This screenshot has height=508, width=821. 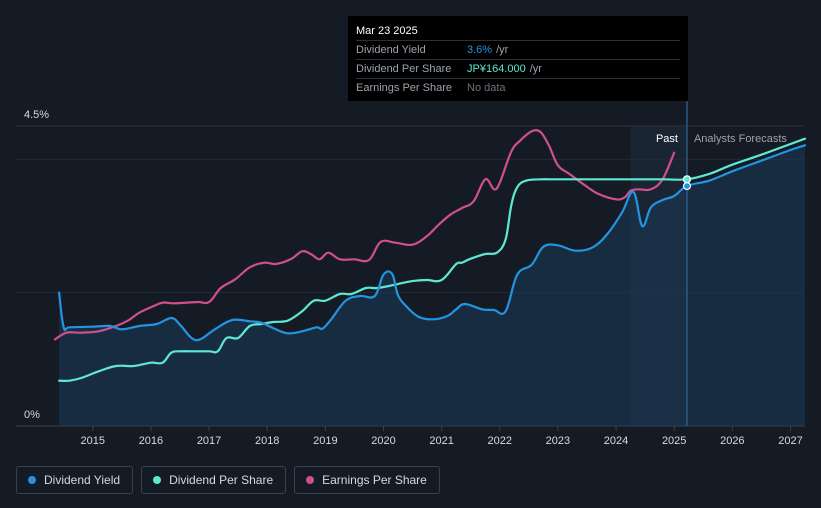 What do you see at coordinates (687, 186) in the screenshot?
I see `dividend-yield-marker` at bounding box center [687, 186].